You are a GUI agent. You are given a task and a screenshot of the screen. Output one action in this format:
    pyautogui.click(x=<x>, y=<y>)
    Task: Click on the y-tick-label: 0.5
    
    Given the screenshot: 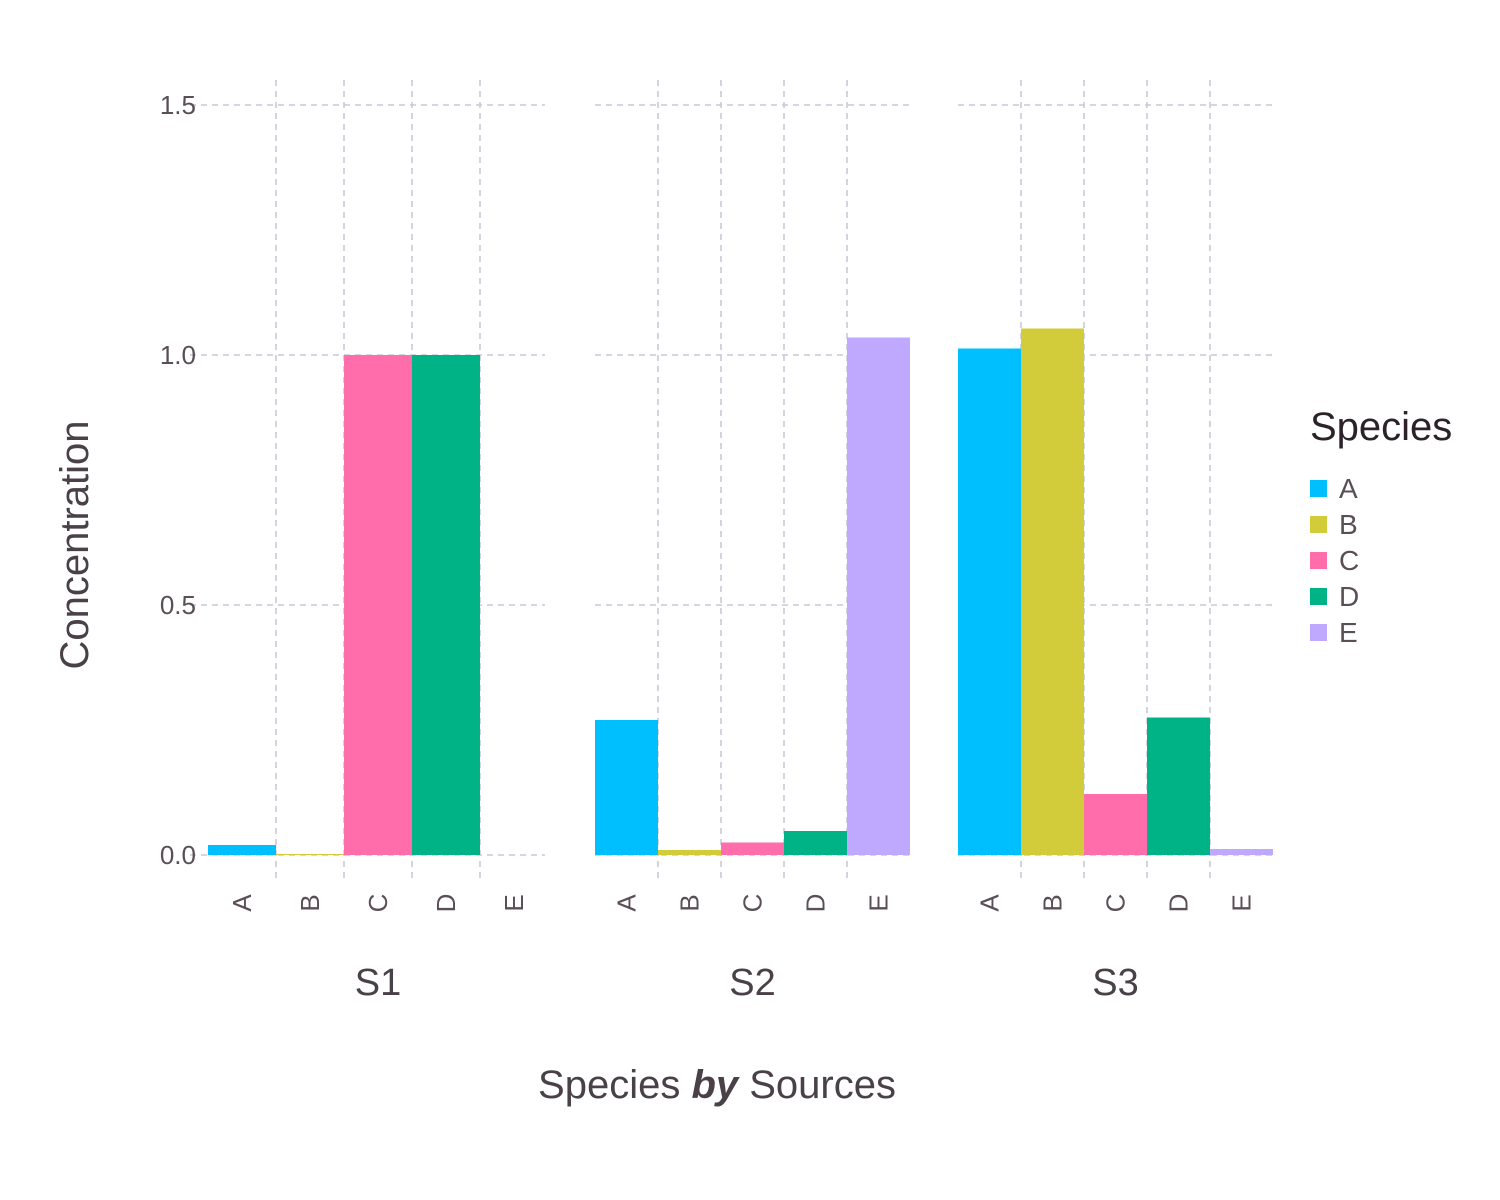 What is the action you would take?
    pyautogui.click(x=178, y=605)
    